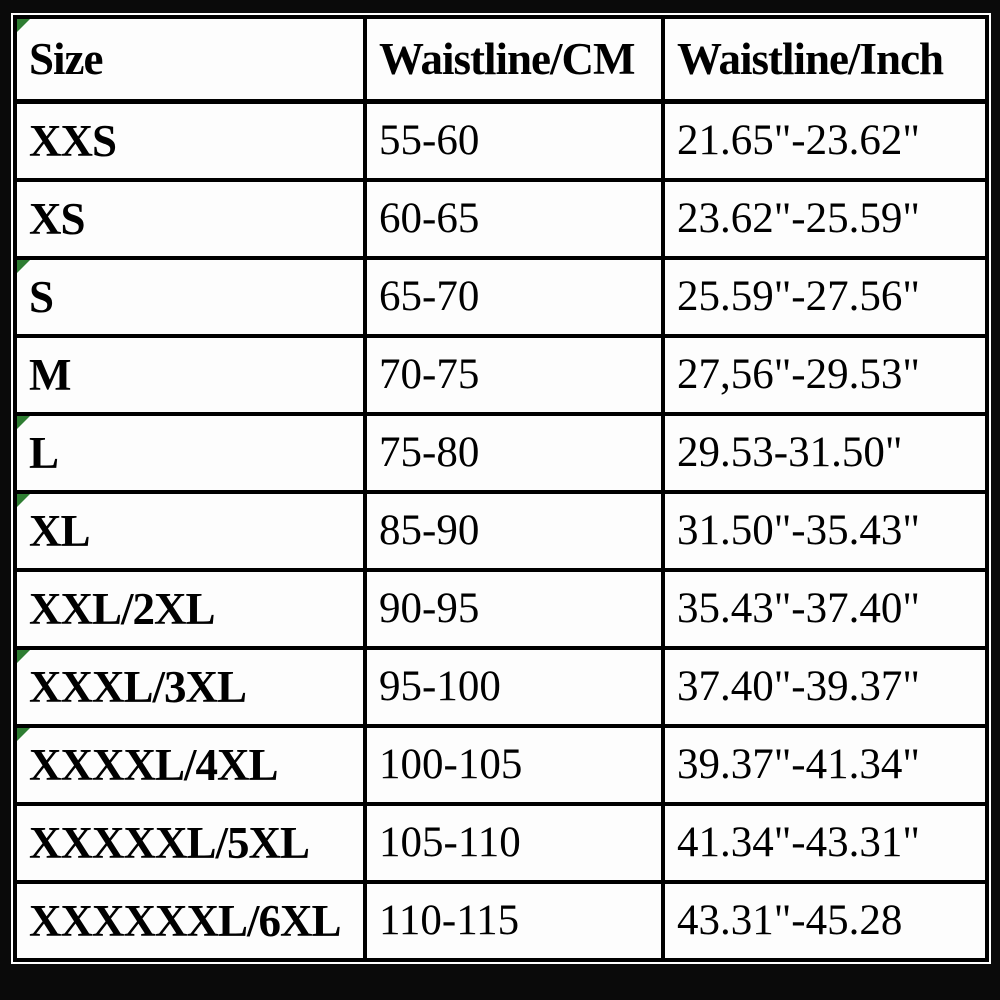 Image resolution: width=1000 pixels, height=1000 pixels. I want to click on cm-value: 65-70, so click(429, 296).